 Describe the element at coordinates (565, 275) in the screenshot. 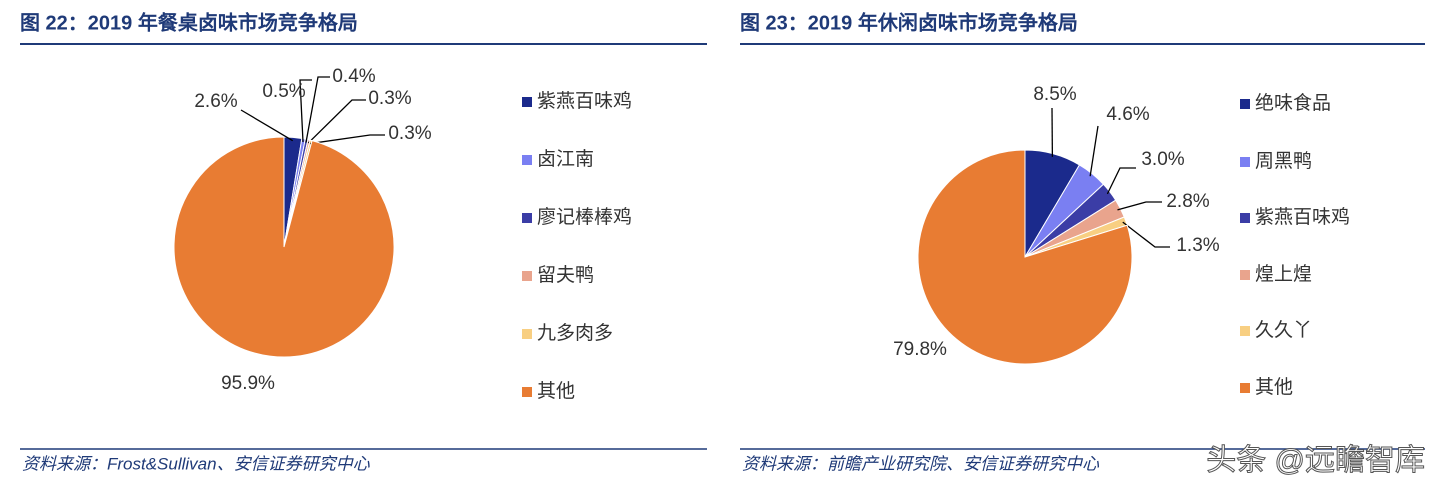

I see `legend-label: 留夫鸭` at that location.